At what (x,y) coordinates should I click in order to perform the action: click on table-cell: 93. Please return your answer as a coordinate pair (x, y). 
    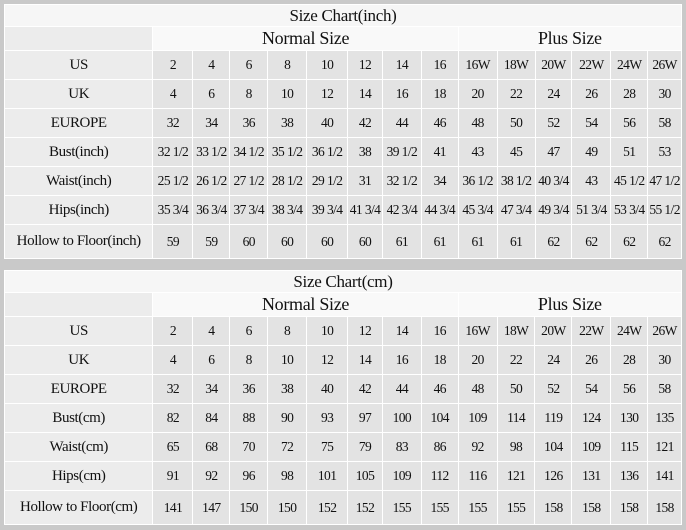
    Looking at the image, I should click on (327, 418).